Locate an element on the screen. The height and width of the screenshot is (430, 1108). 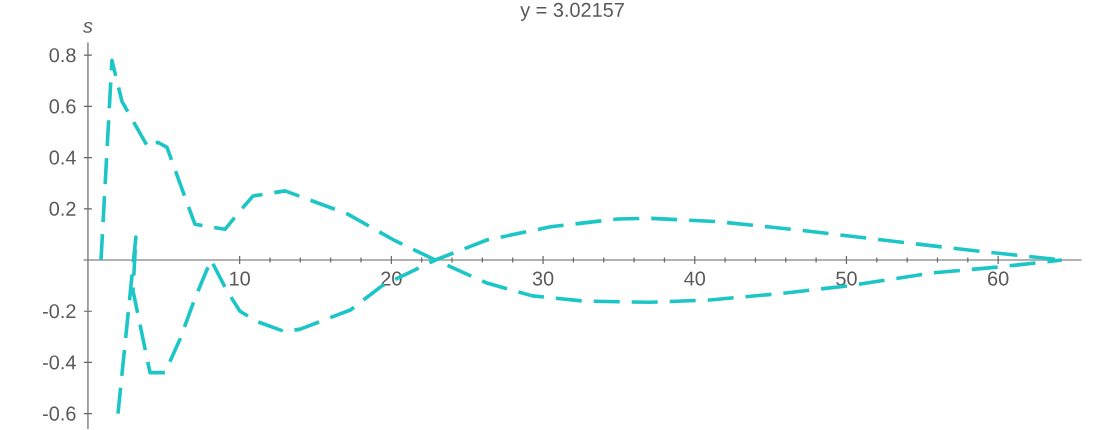
x-tick-label: 60 is located at coordinates (998, 278).